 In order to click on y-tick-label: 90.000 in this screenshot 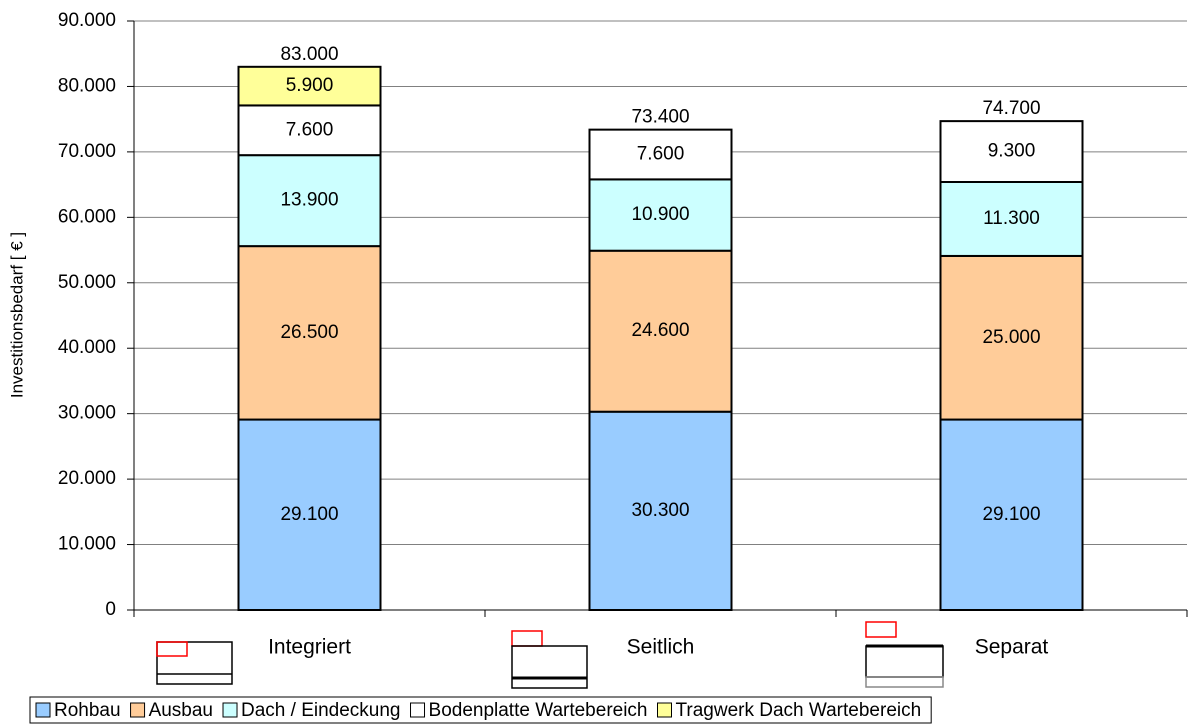, I will do `click(87, 20)`.